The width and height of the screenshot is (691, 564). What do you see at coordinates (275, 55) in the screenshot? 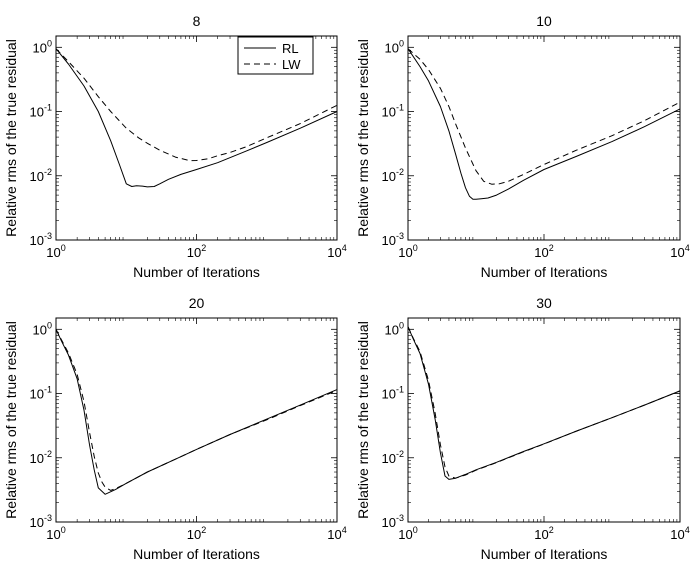
I see `legend-box` at bounding box center [275, 55].